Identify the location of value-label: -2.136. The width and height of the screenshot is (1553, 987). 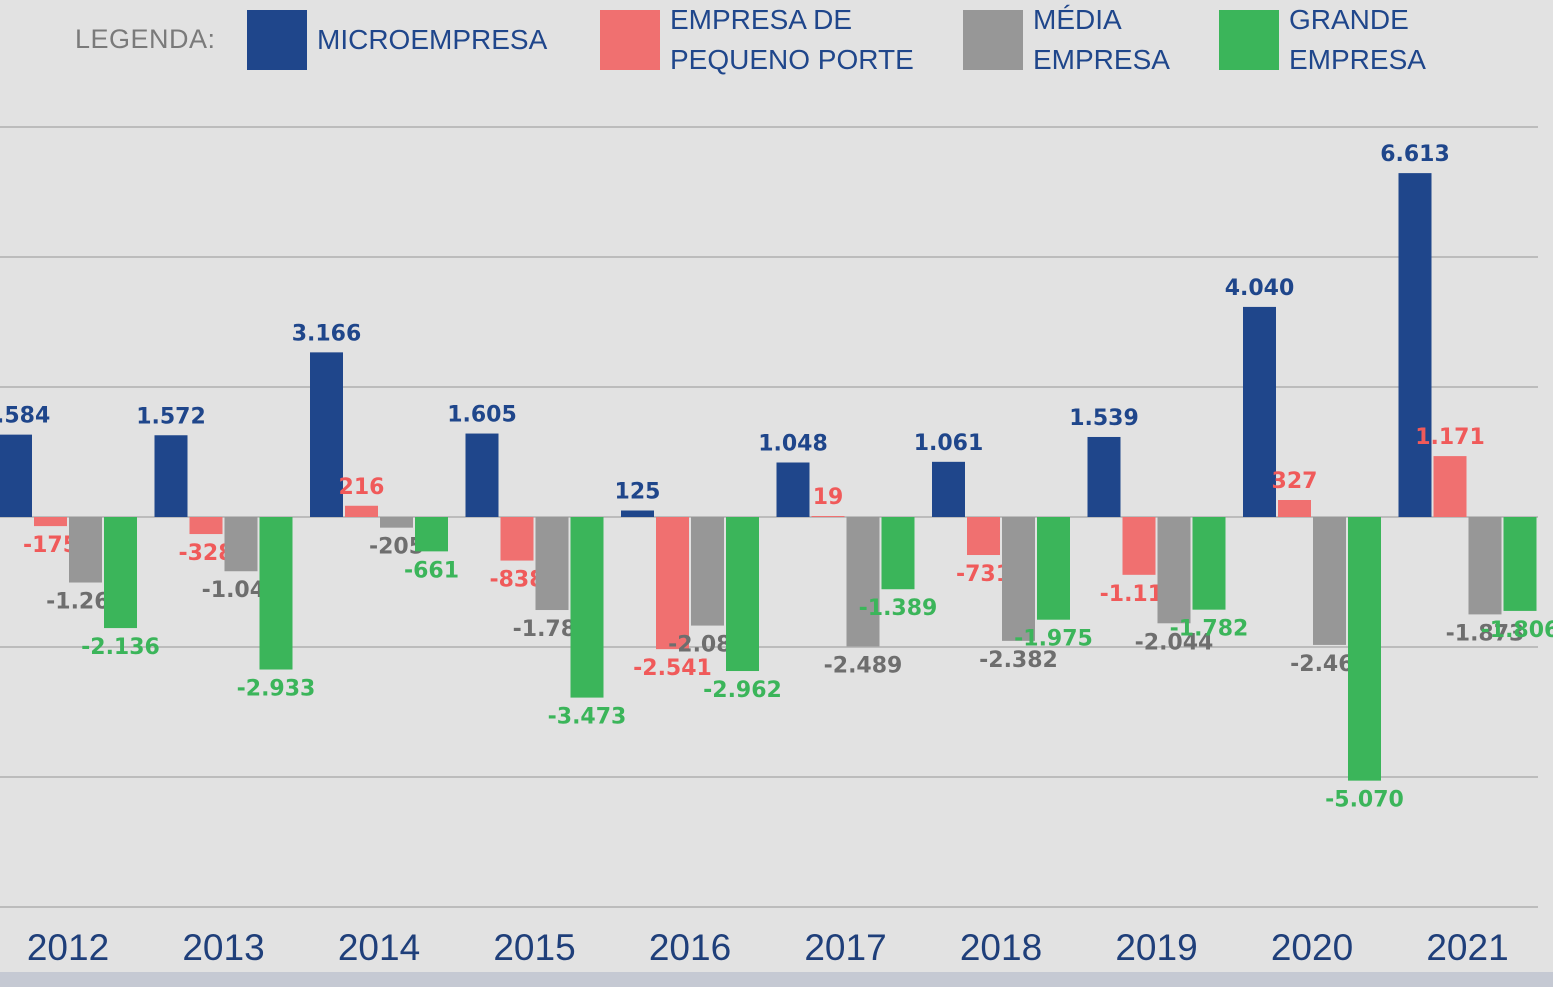
(120, 647).